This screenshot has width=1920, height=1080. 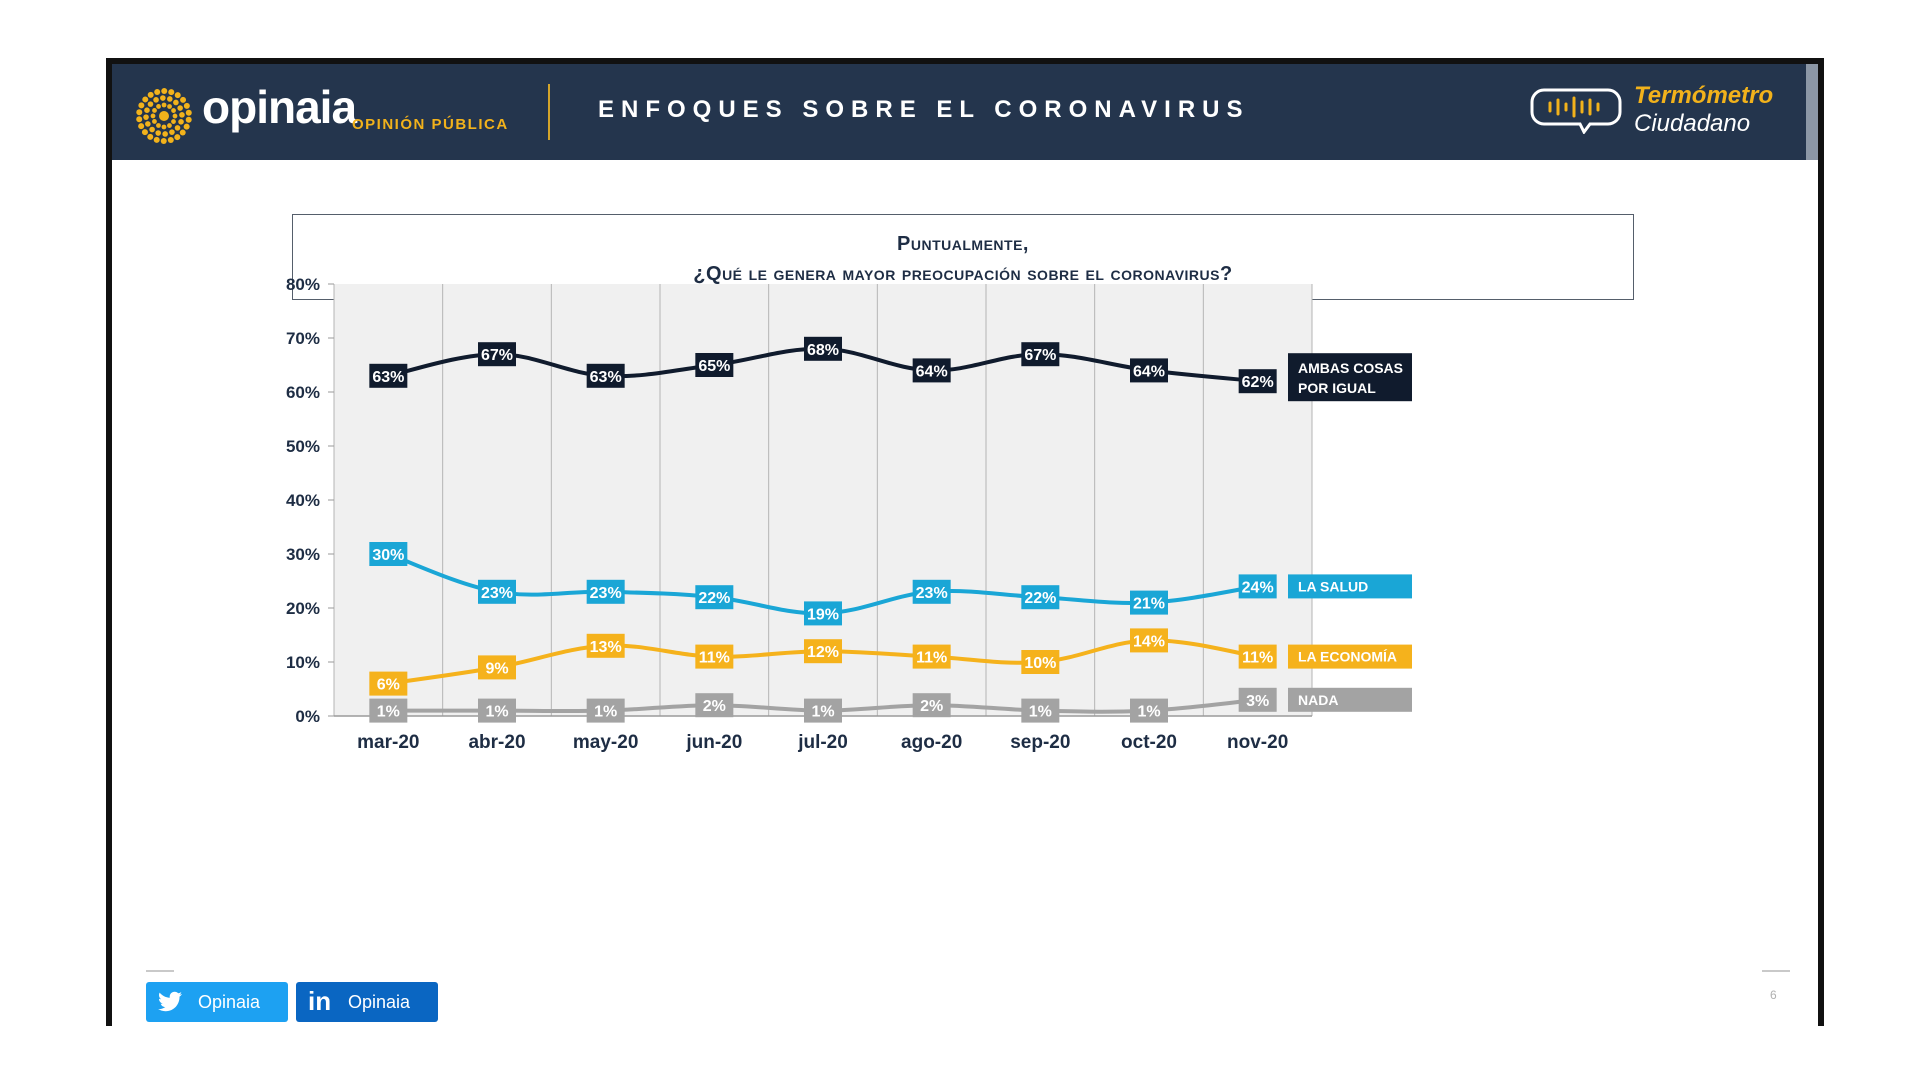 What do you see at coordinates (963, 244) in the screenshot?
I see `question-line-1: Puntualmente,` at bounding box center [963, 244].